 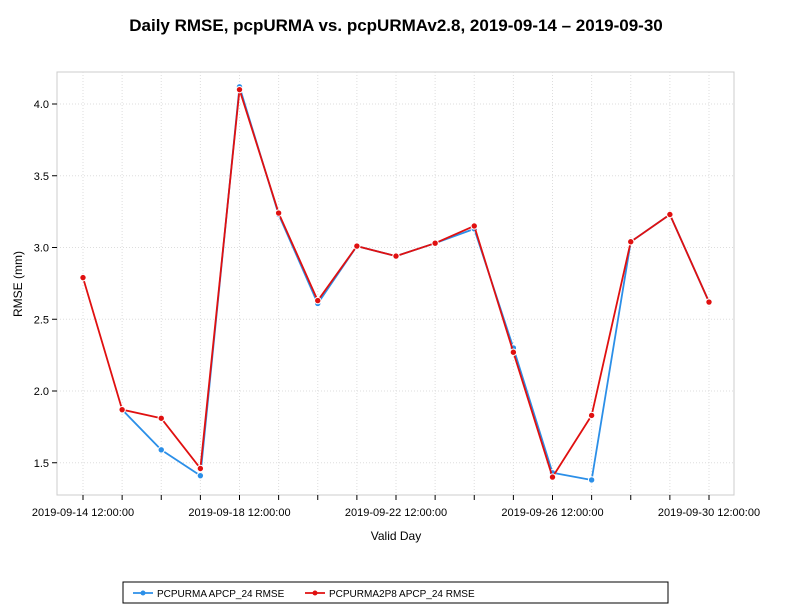 I want to click on x-tick-label: 2019-09-26 12:00:00, so click(x=552, y=513).